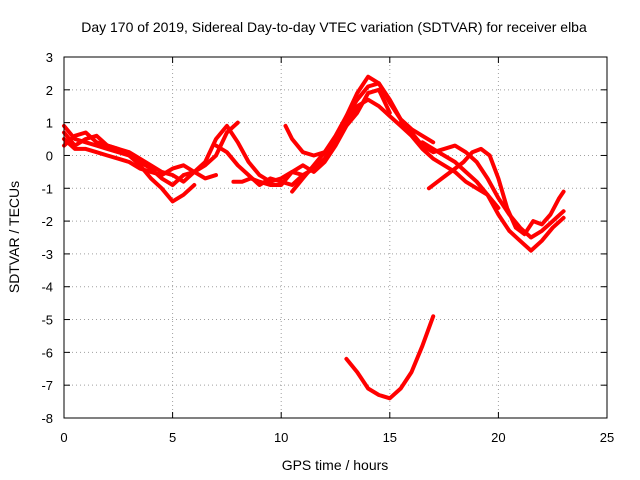  Describe the element at coordinates (49, 155) in the screenshot. I see `y-tick-label: 0` at that location.